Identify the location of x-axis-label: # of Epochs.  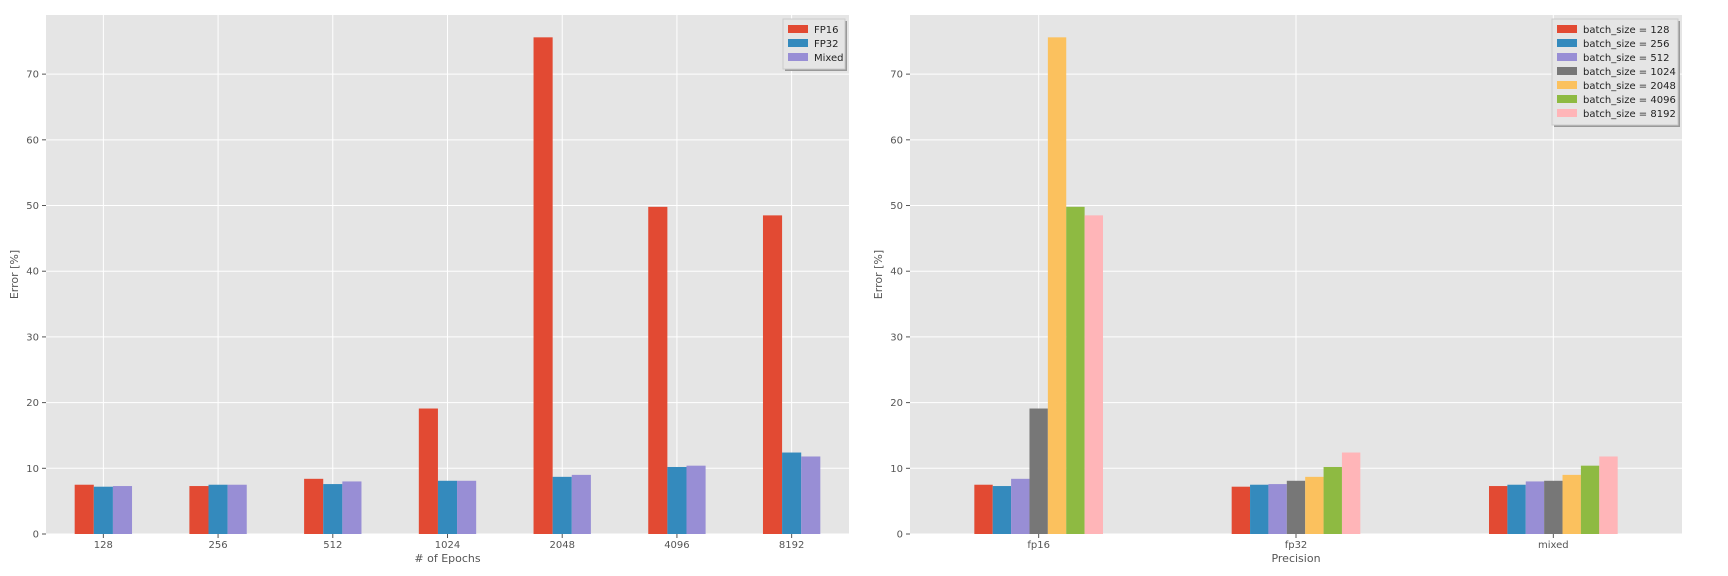
(447, 558).